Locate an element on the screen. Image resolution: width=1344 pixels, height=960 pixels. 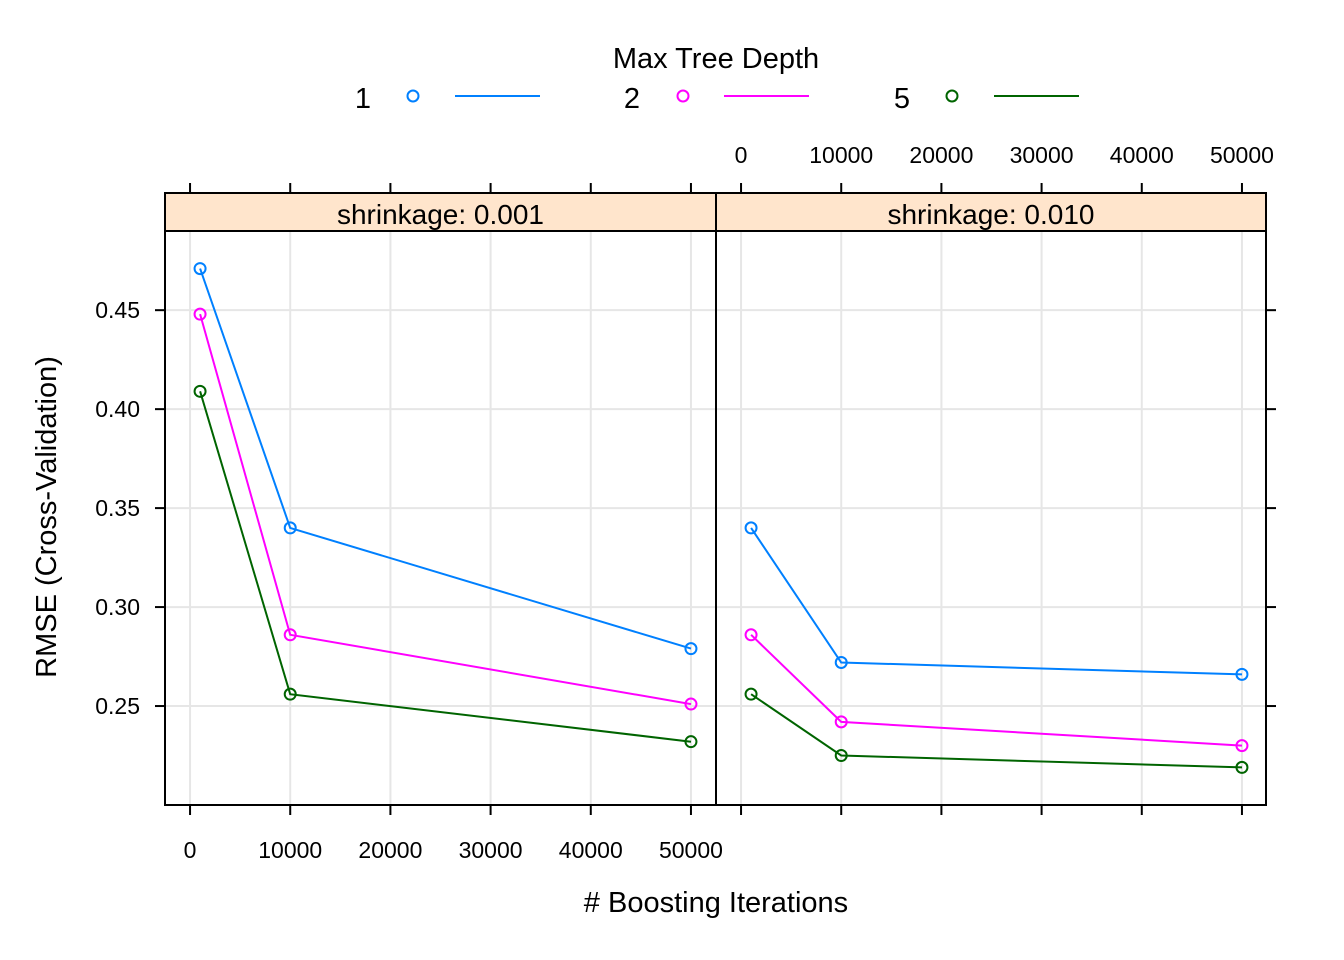
y-tick-label: 0.30 is located at coordinates (117, 607).